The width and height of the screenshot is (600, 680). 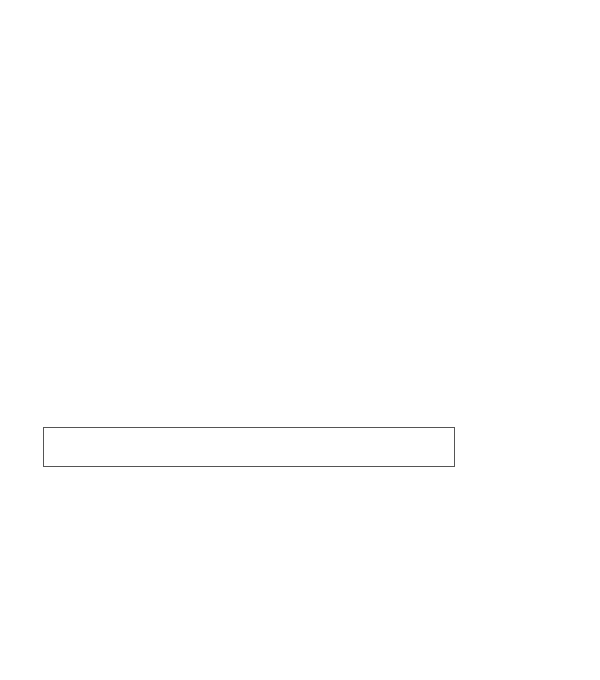 I want to click on legend-row-hpi, so click(x=249, y=455).